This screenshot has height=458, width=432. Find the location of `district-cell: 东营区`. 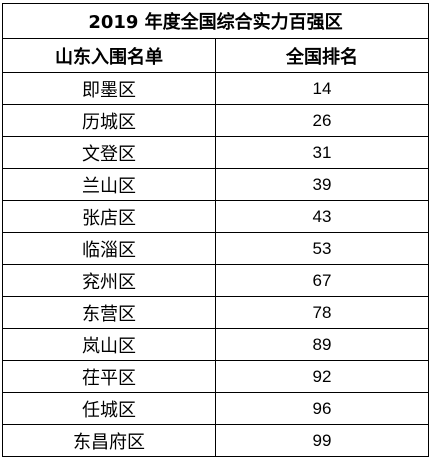

district-cell: 东营区 is located at coordinates (109, 312).